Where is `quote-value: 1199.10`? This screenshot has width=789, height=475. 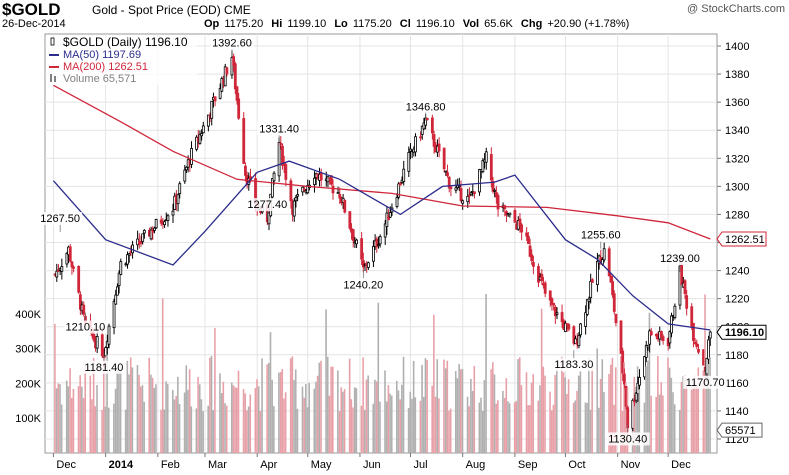
quote-value: 1199.10 is located at coordinates (305, 24).